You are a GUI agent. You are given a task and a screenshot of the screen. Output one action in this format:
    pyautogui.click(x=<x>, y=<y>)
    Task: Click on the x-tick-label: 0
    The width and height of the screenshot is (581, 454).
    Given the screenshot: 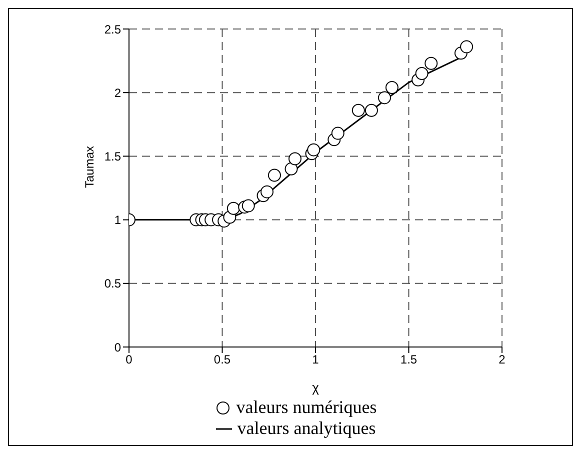 What is the action you would take?
    pyautogui.click(x=129, y=359)
    